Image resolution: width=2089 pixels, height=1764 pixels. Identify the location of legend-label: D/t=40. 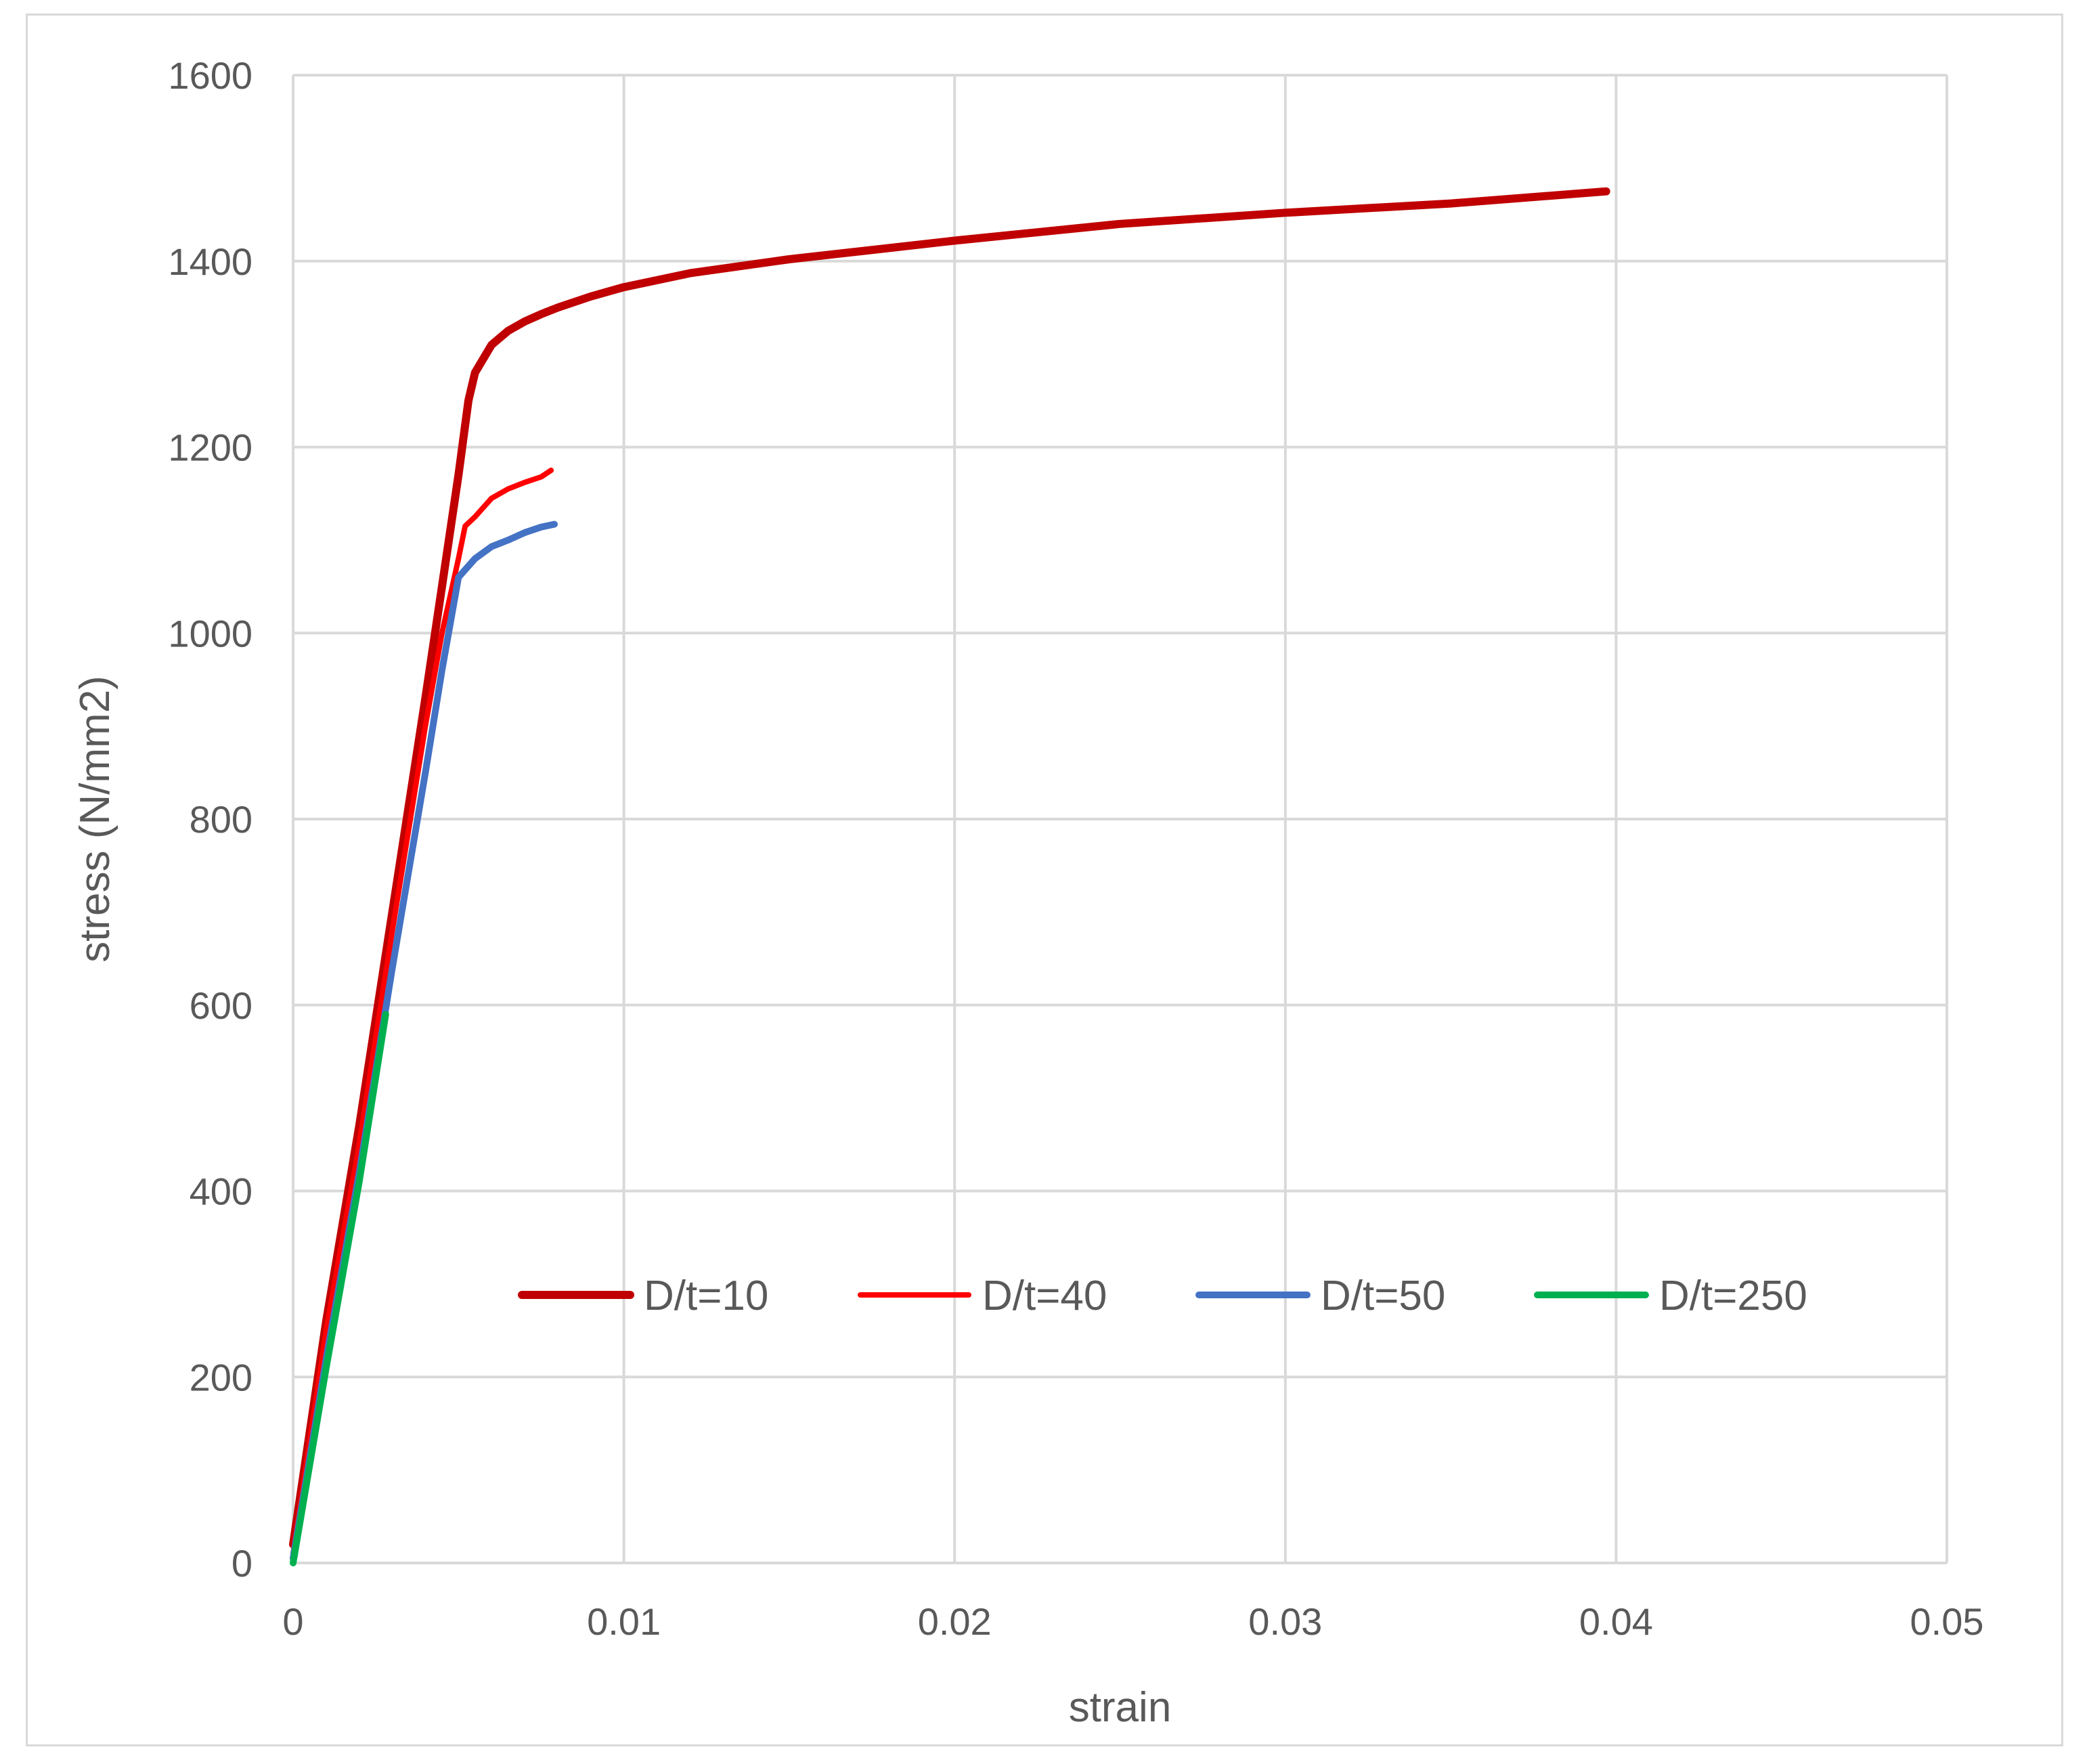
(1044, 1296).